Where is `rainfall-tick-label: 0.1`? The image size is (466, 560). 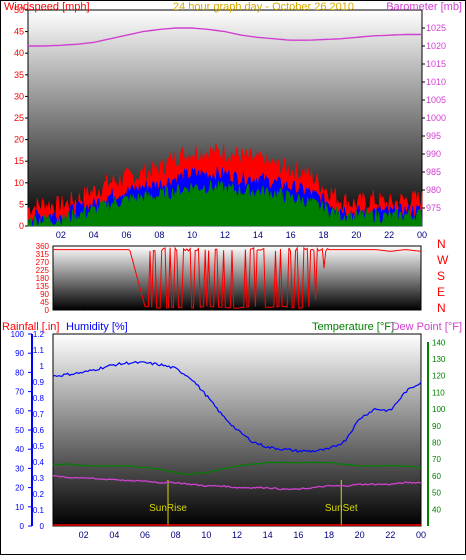 rainfall-tick-label: 0.1 is located at coordinates (39, 510).